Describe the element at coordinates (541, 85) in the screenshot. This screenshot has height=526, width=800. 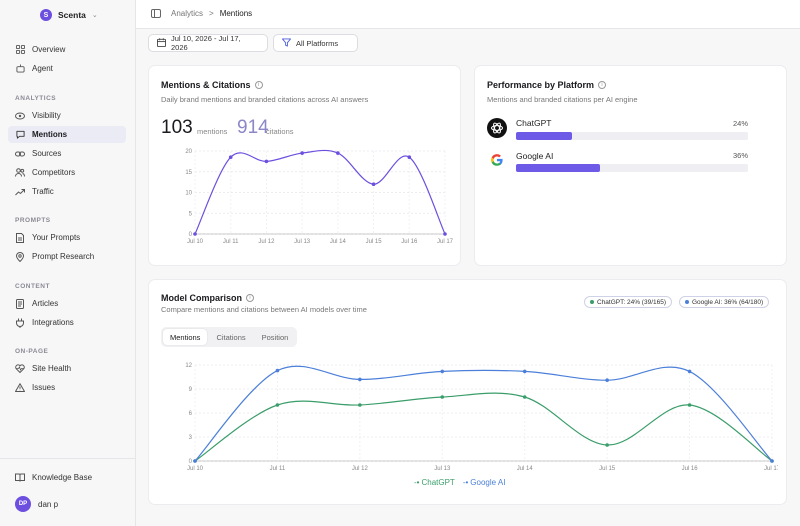
I see `platform-card-title: Performance by Platform` at that location.